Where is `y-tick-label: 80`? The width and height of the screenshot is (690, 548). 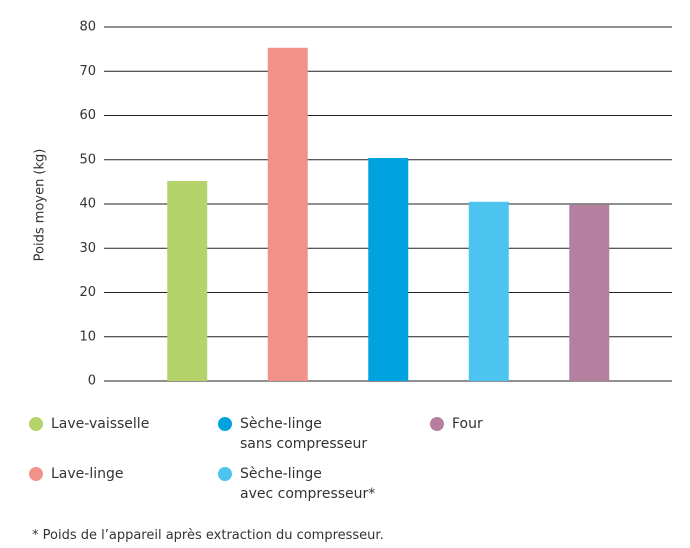 y-tick-label: 80 is located at coordinates (87, 27).